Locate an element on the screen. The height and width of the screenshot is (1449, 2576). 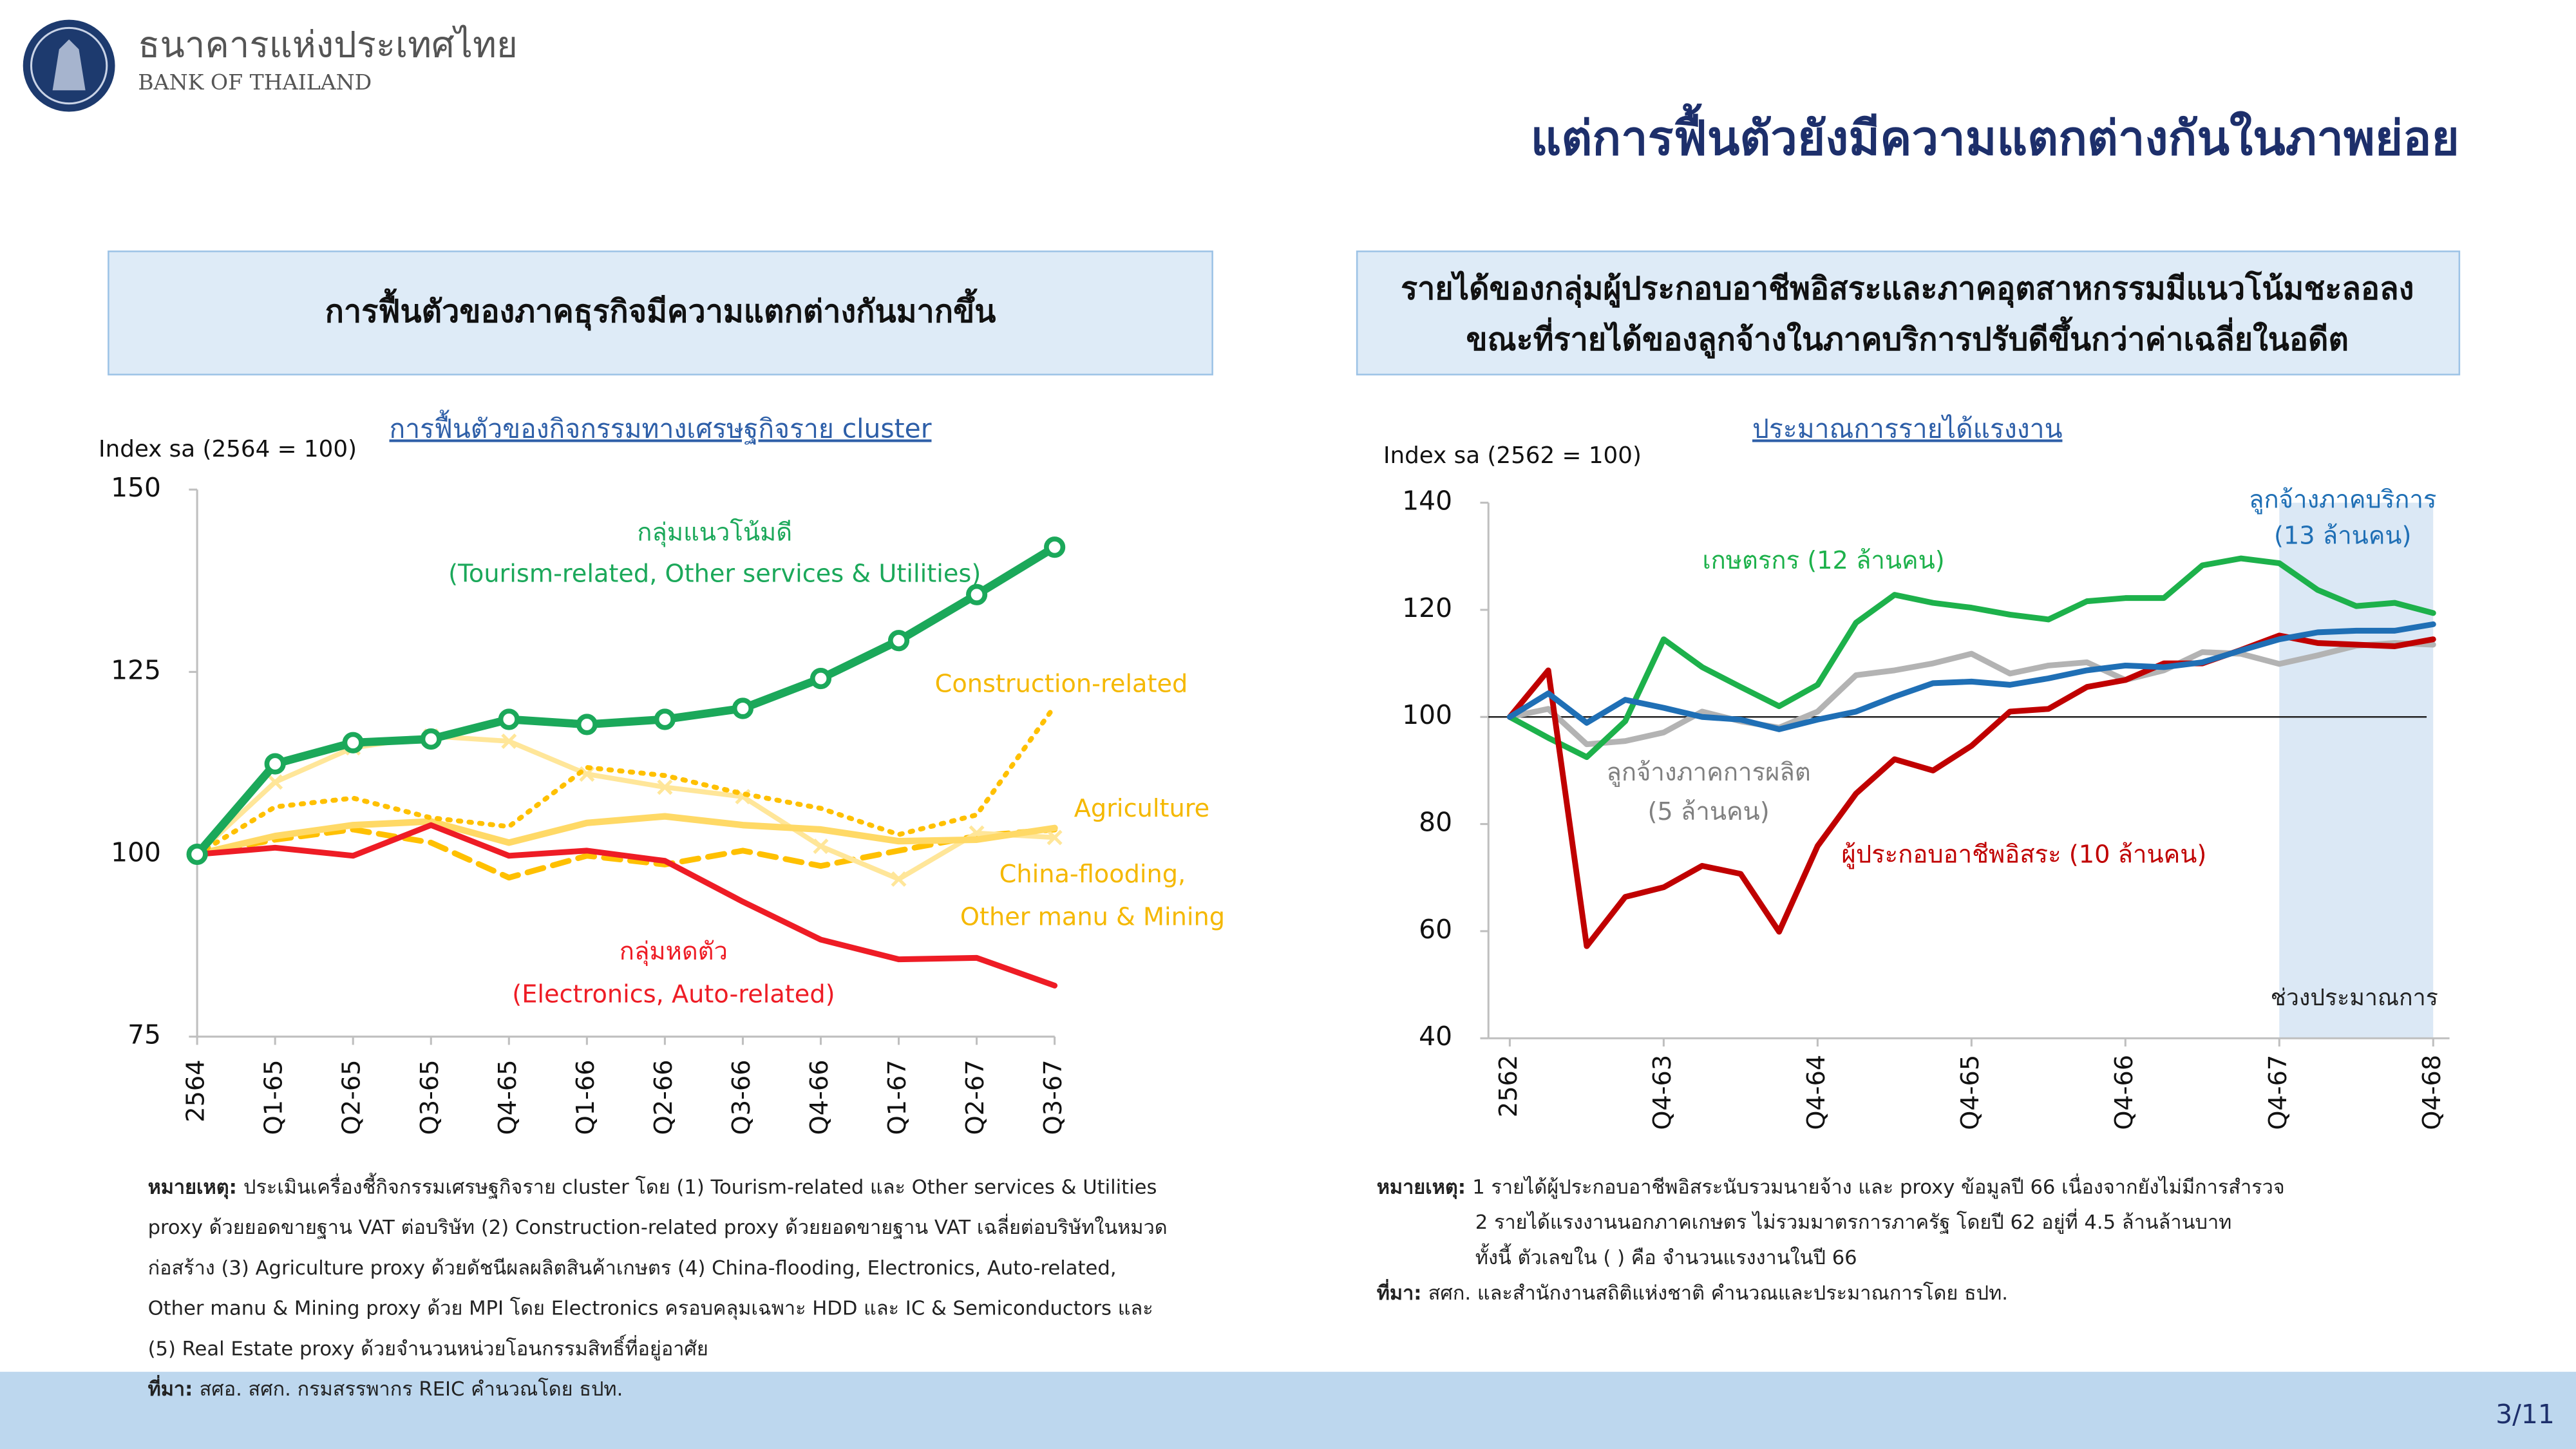
series-label: กลุ่มแนวโน้มดี is located at coordinates (715, 532).